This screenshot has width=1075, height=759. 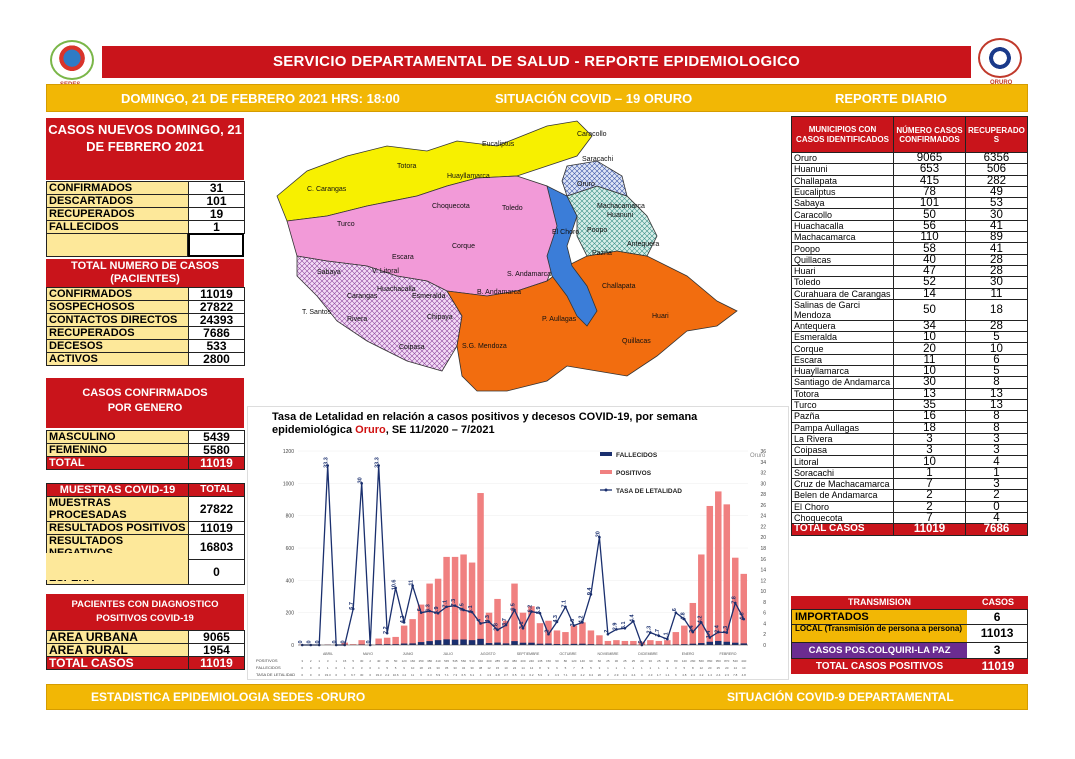 What do you see at coordinates (996, 484) in the screenshot?
I see `municipio-recovered: 3` at bounding box center [996, 484].